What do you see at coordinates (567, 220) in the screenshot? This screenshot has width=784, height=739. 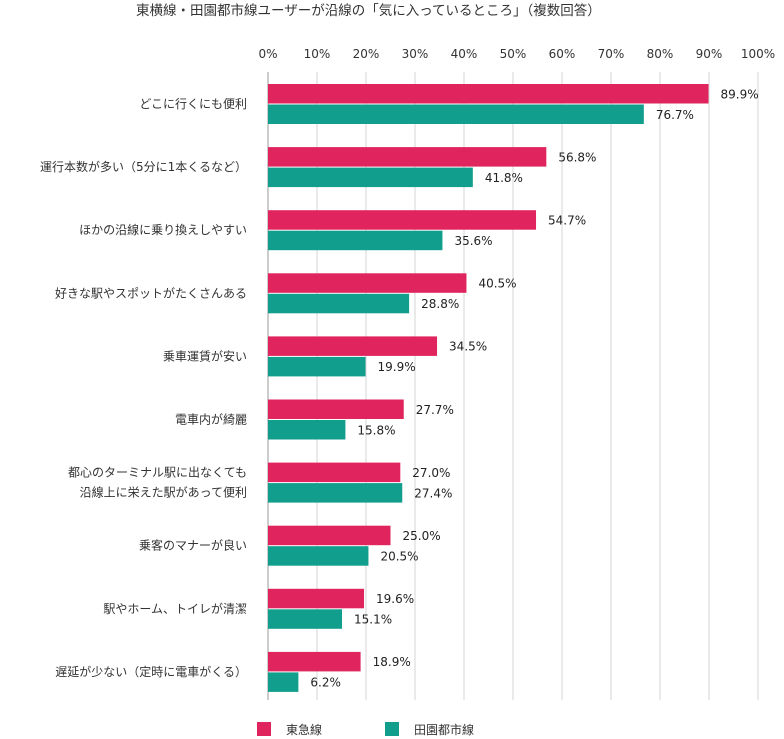 I see `value-label: 54.7%` at bounding box center [567, 220].